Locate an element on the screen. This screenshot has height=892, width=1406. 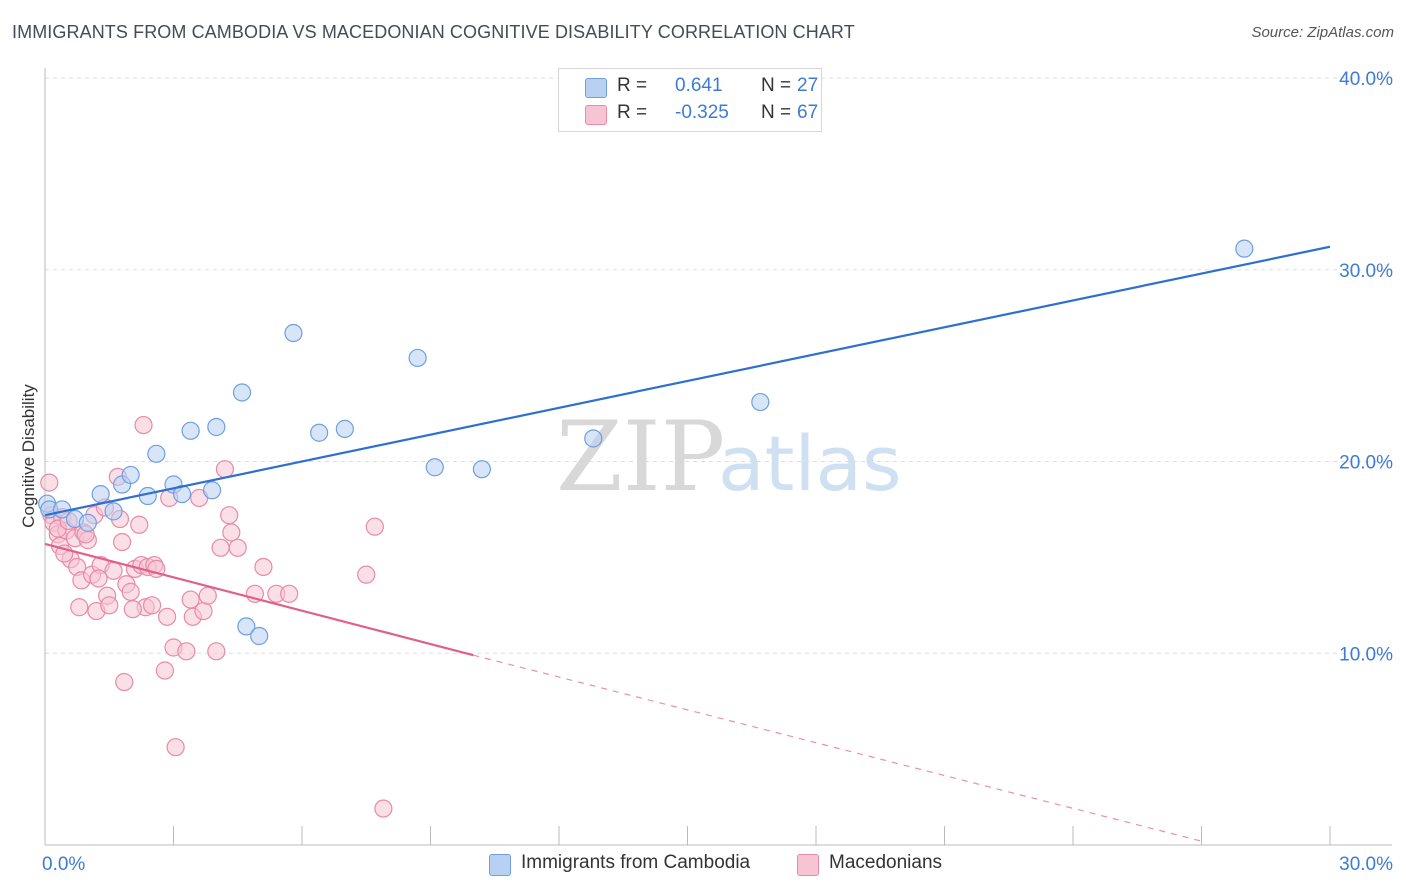
x-tick-label: 0.0% is located at coordinates (63, 864).